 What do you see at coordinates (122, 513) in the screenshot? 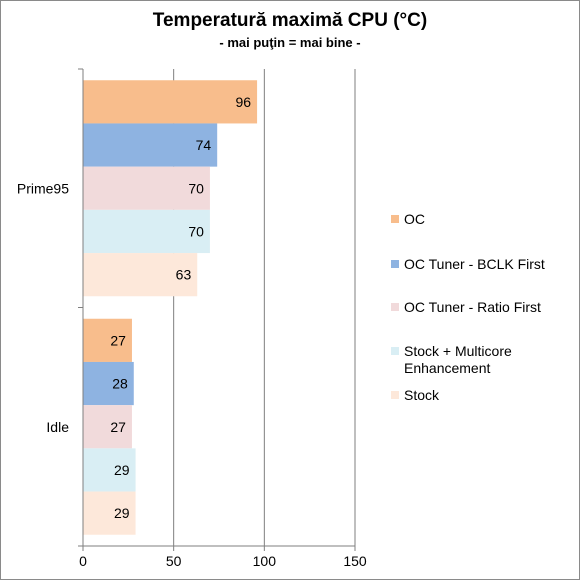
I see `data-label-idle-stock: 29` at bounding box center [122, 513].